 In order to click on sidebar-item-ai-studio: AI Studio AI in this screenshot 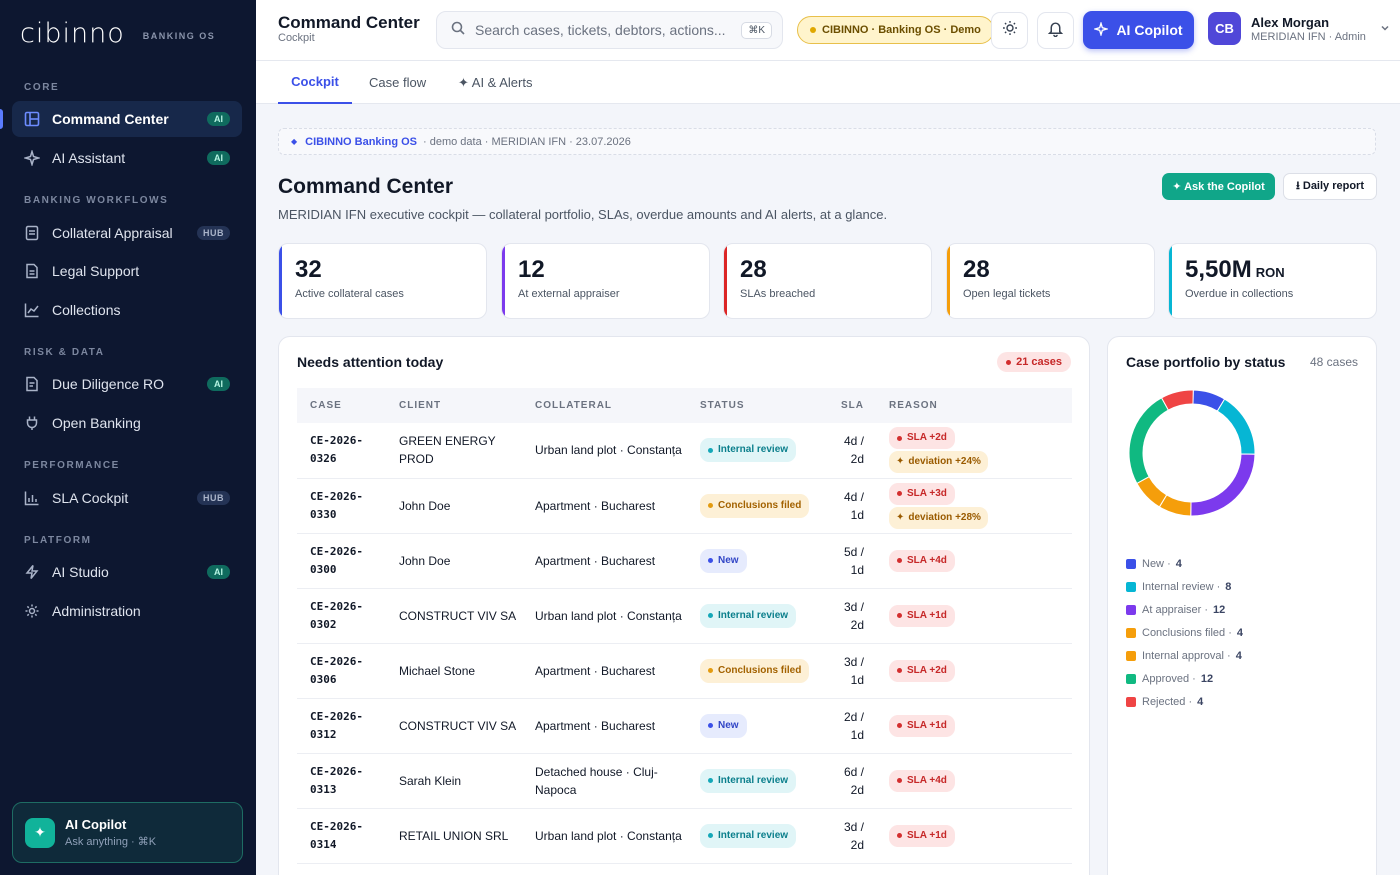, I will do `click(127, 572)`.